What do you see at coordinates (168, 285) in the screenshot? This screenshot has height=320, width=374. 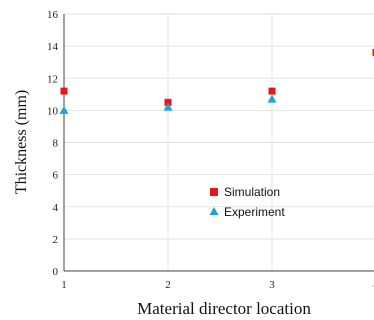 I see `x-tick-label: 2` at bounding box center [168, 285].